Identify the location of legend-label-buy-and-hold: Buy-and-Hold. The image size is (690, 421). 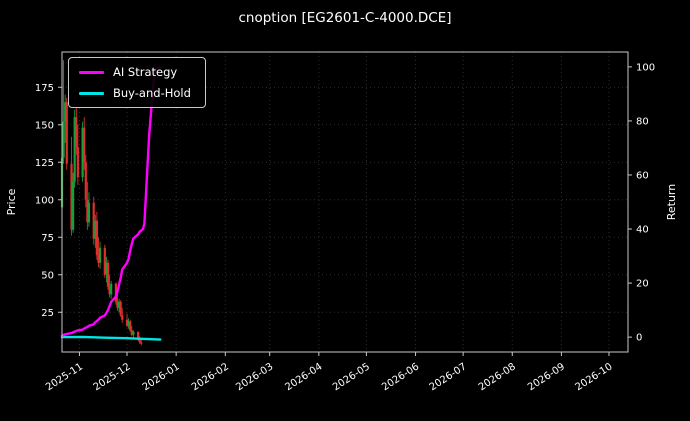
(152, 93).